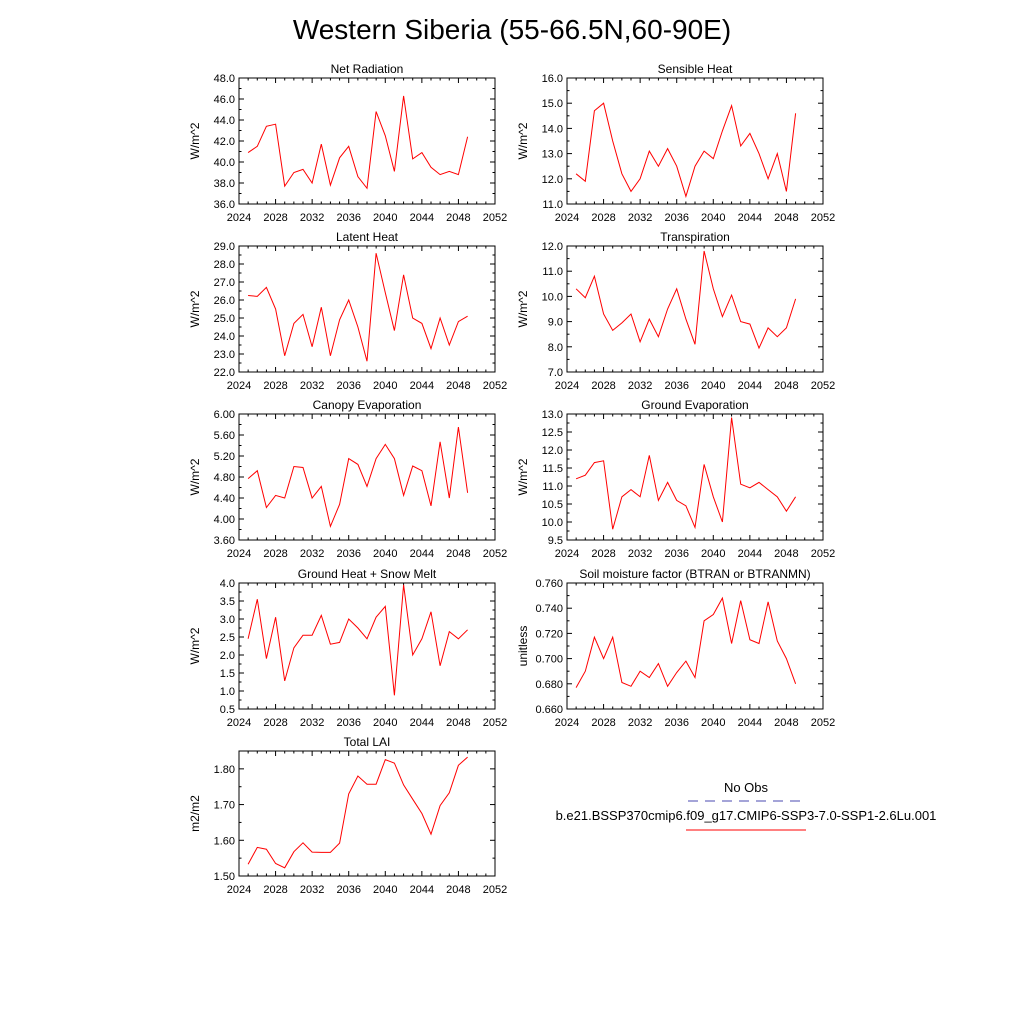 The image size is (1024, 1024). What do you see at coordinates (367, 574) in the screenshot?
I see `panel-title: Ground Heat + Snow Melt` at bounding box center [367, 574].